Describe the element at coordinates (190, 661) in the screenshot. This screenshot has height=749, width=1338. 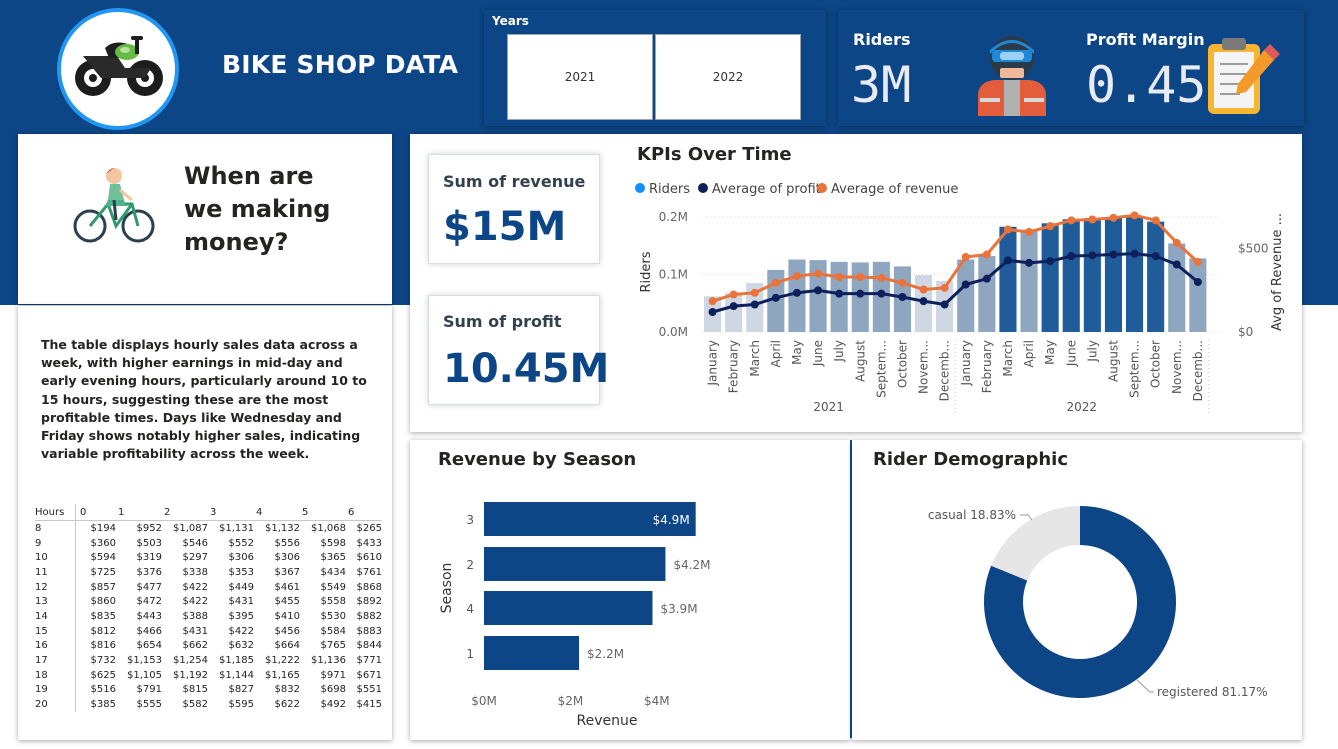
I see `matrix-value-cell: $1,254` at that location.